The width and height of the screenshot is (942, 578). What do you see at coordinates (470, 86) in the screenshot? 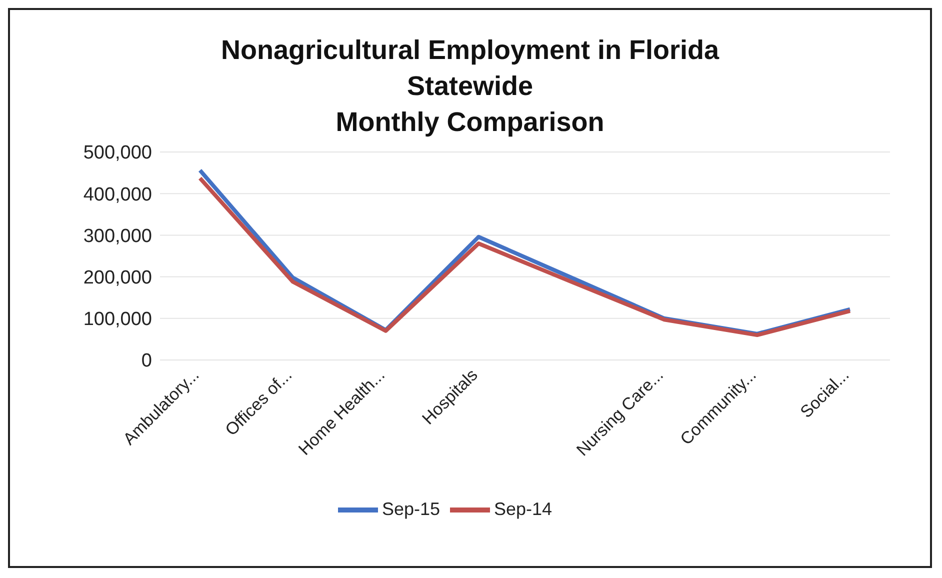
I see `chart-title: Nonagricultural Employment in Florida Statewide Monthly Comparison` at bounding box center [470, 86].